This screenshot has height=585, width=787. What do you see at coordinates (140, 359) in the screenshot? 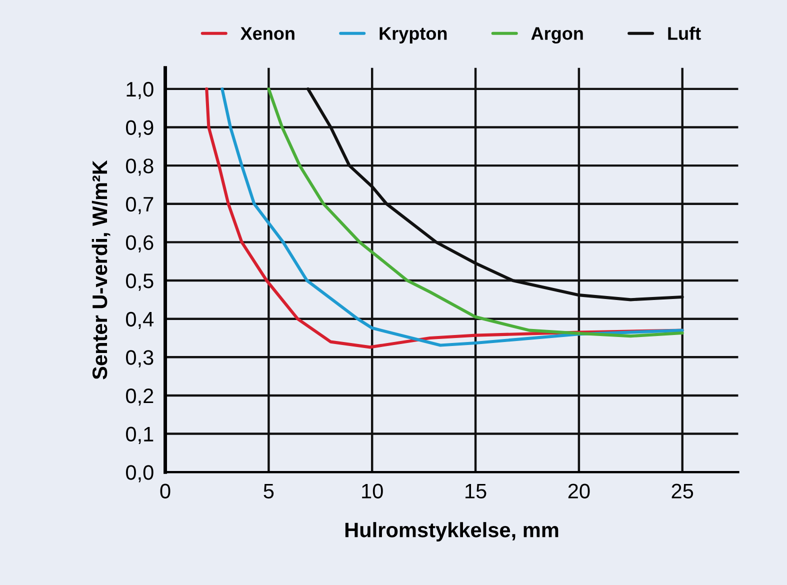
I see `y-tick-label: 0,3` at bounding box center [140, 359].